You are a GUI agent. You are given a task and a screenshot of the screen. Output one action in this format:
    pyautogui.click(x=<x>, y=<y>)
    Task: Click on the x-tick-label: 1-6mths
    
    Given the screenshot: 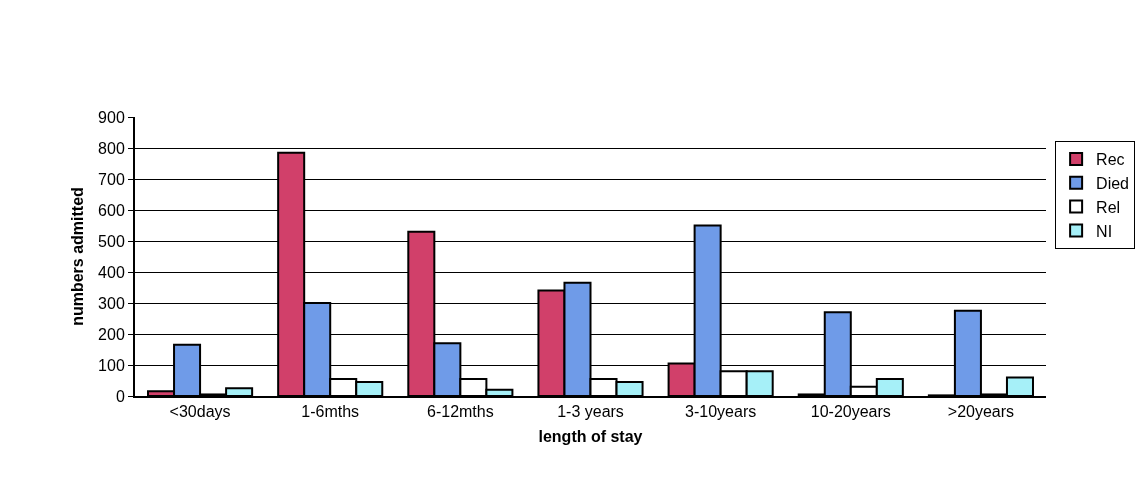 What is the action you would take?
    pyautogui.click(x=330, y=412)
    